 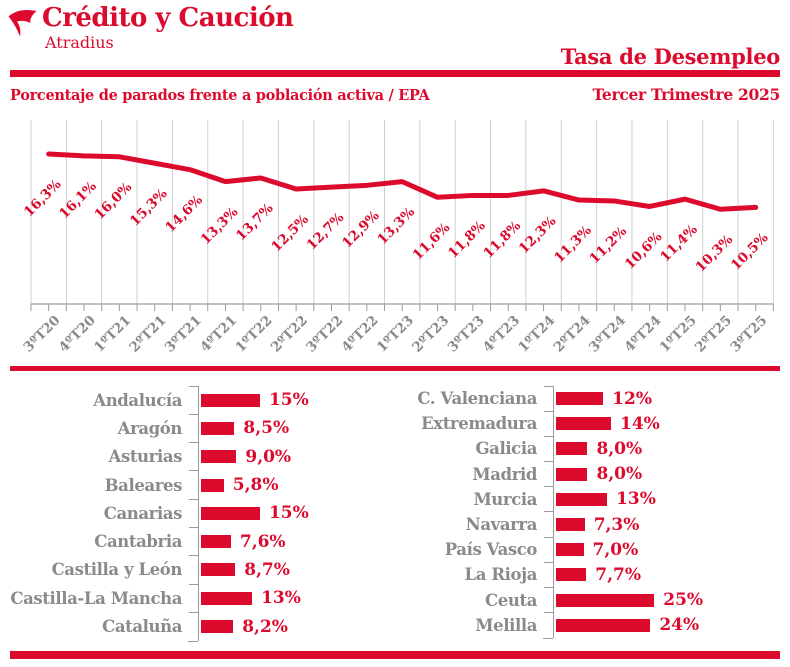 What do you see at coordinates (506, 449) in the screenshot?
I see `region-label: Galicia` at bounding box center [506, 449].